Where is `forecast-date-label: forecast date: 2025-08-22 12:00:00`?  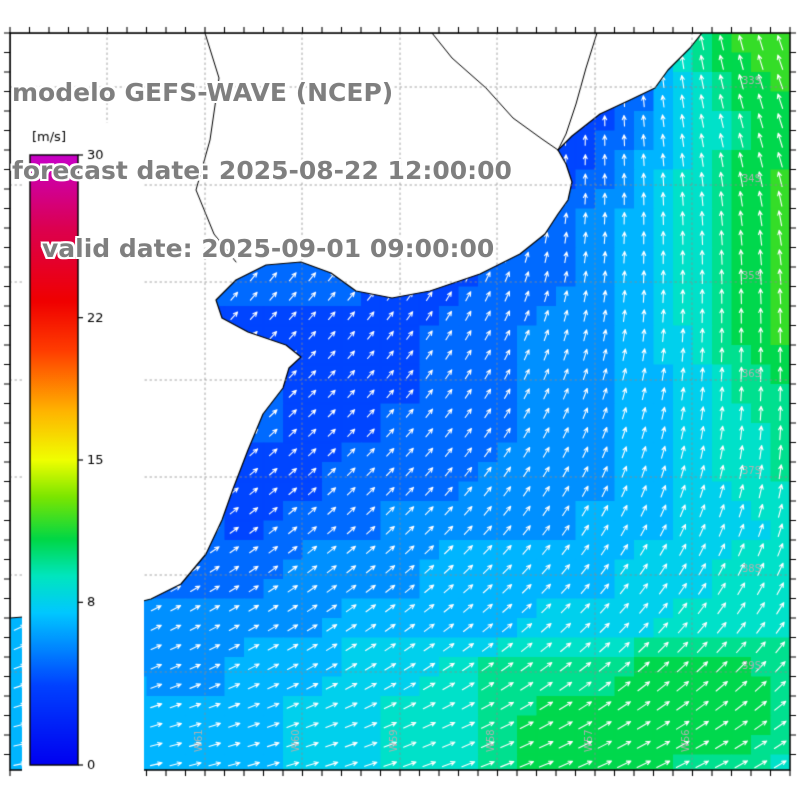 forecast-date-label: forecast date: 2025-08-22 12:00:00 is located at coordinates (262, 170).